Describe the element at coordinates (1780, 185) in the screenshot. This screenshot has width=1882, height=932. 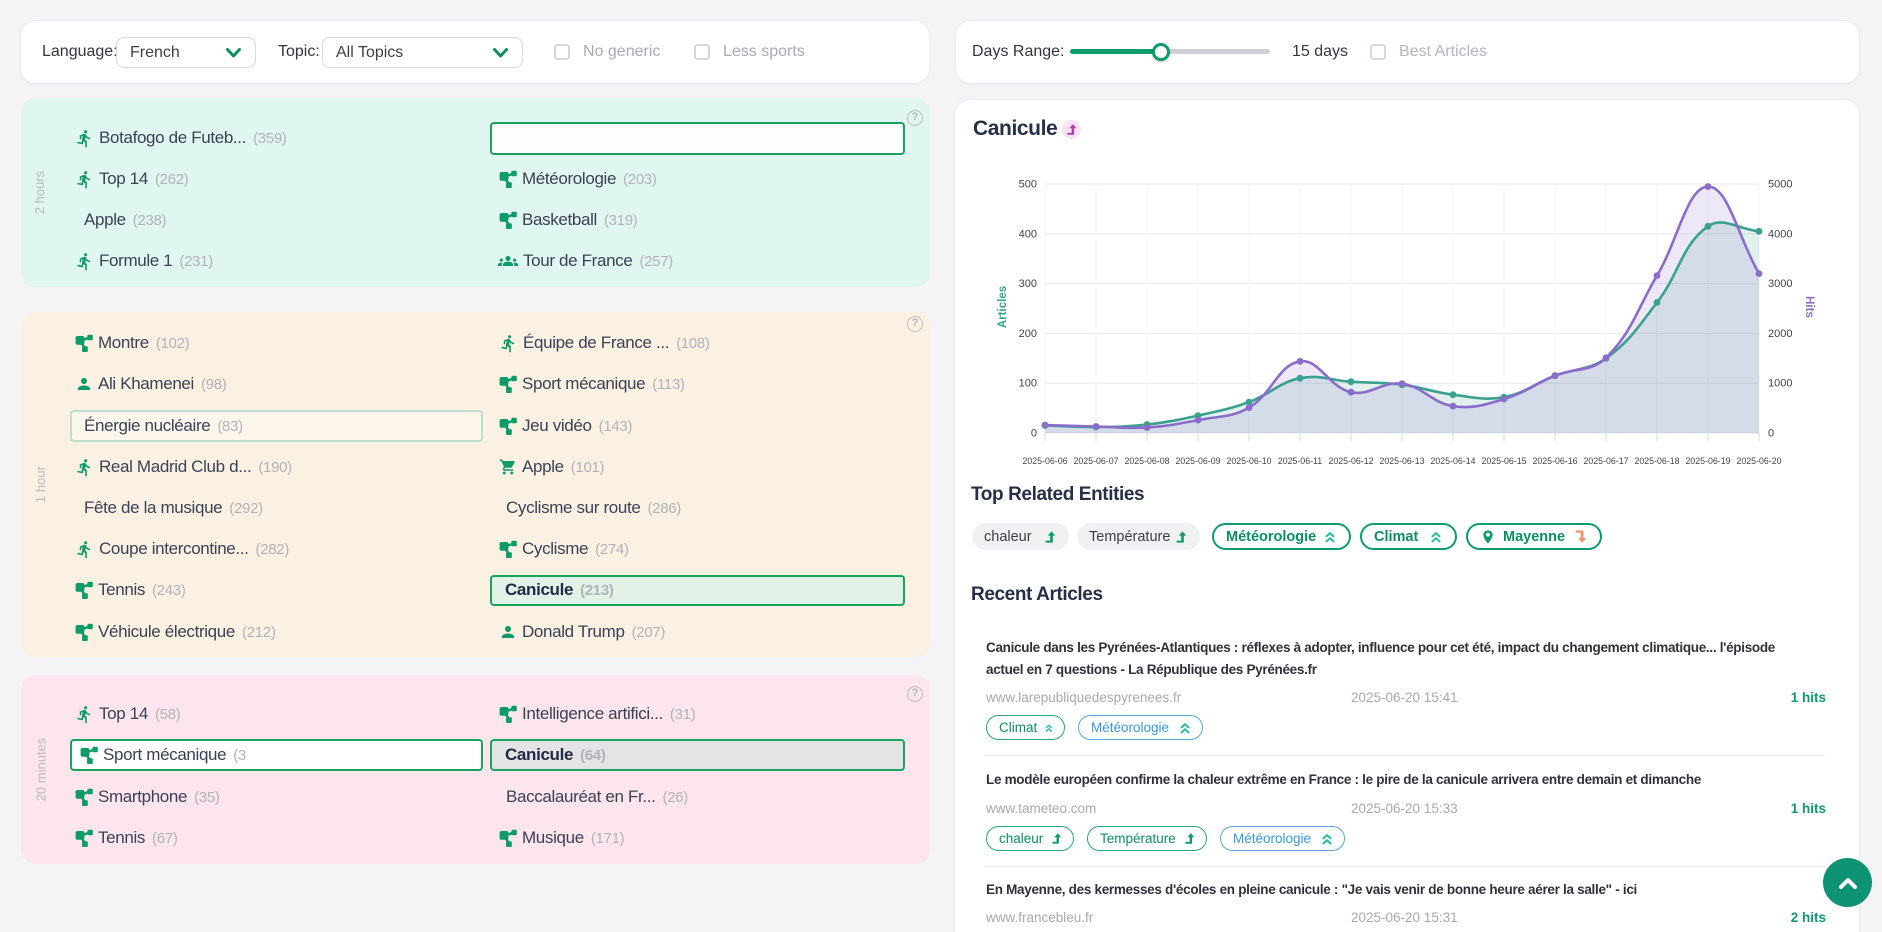
I see `svg-text: 5000` at that location.